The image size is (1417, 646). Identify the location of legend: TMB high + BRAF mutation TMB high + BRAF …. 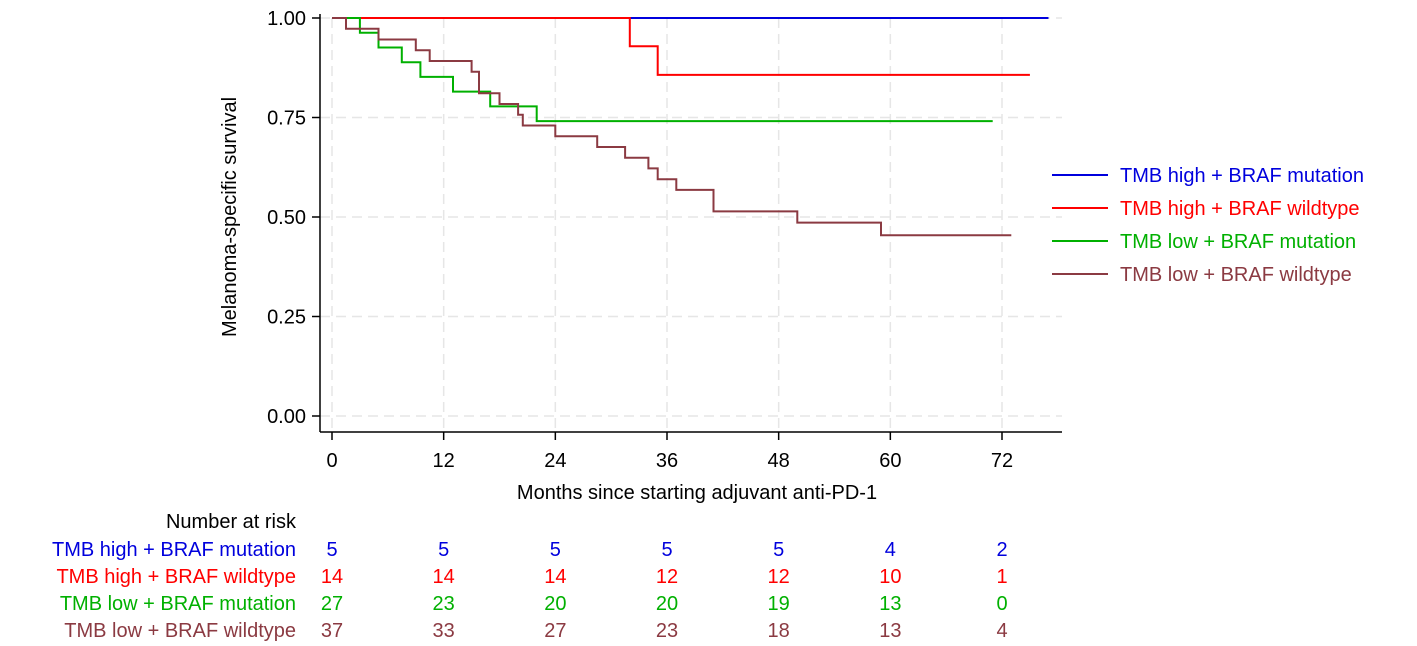
(1208, 225).